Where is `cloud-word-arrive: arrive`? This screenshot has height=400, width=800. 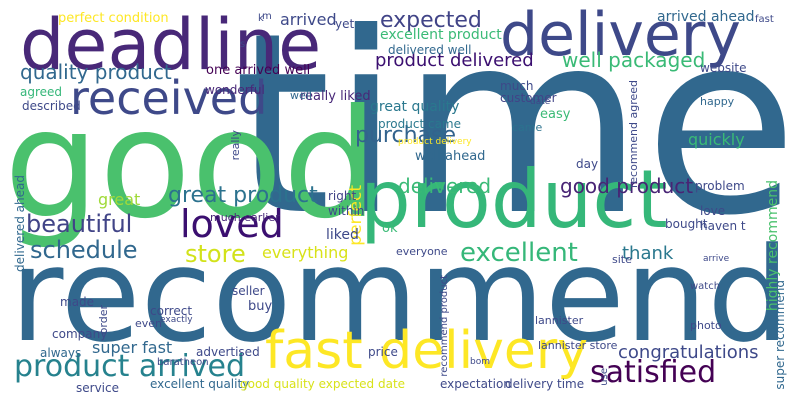
cloud-word-arrive: arrive is located at coordinates (716, 259).